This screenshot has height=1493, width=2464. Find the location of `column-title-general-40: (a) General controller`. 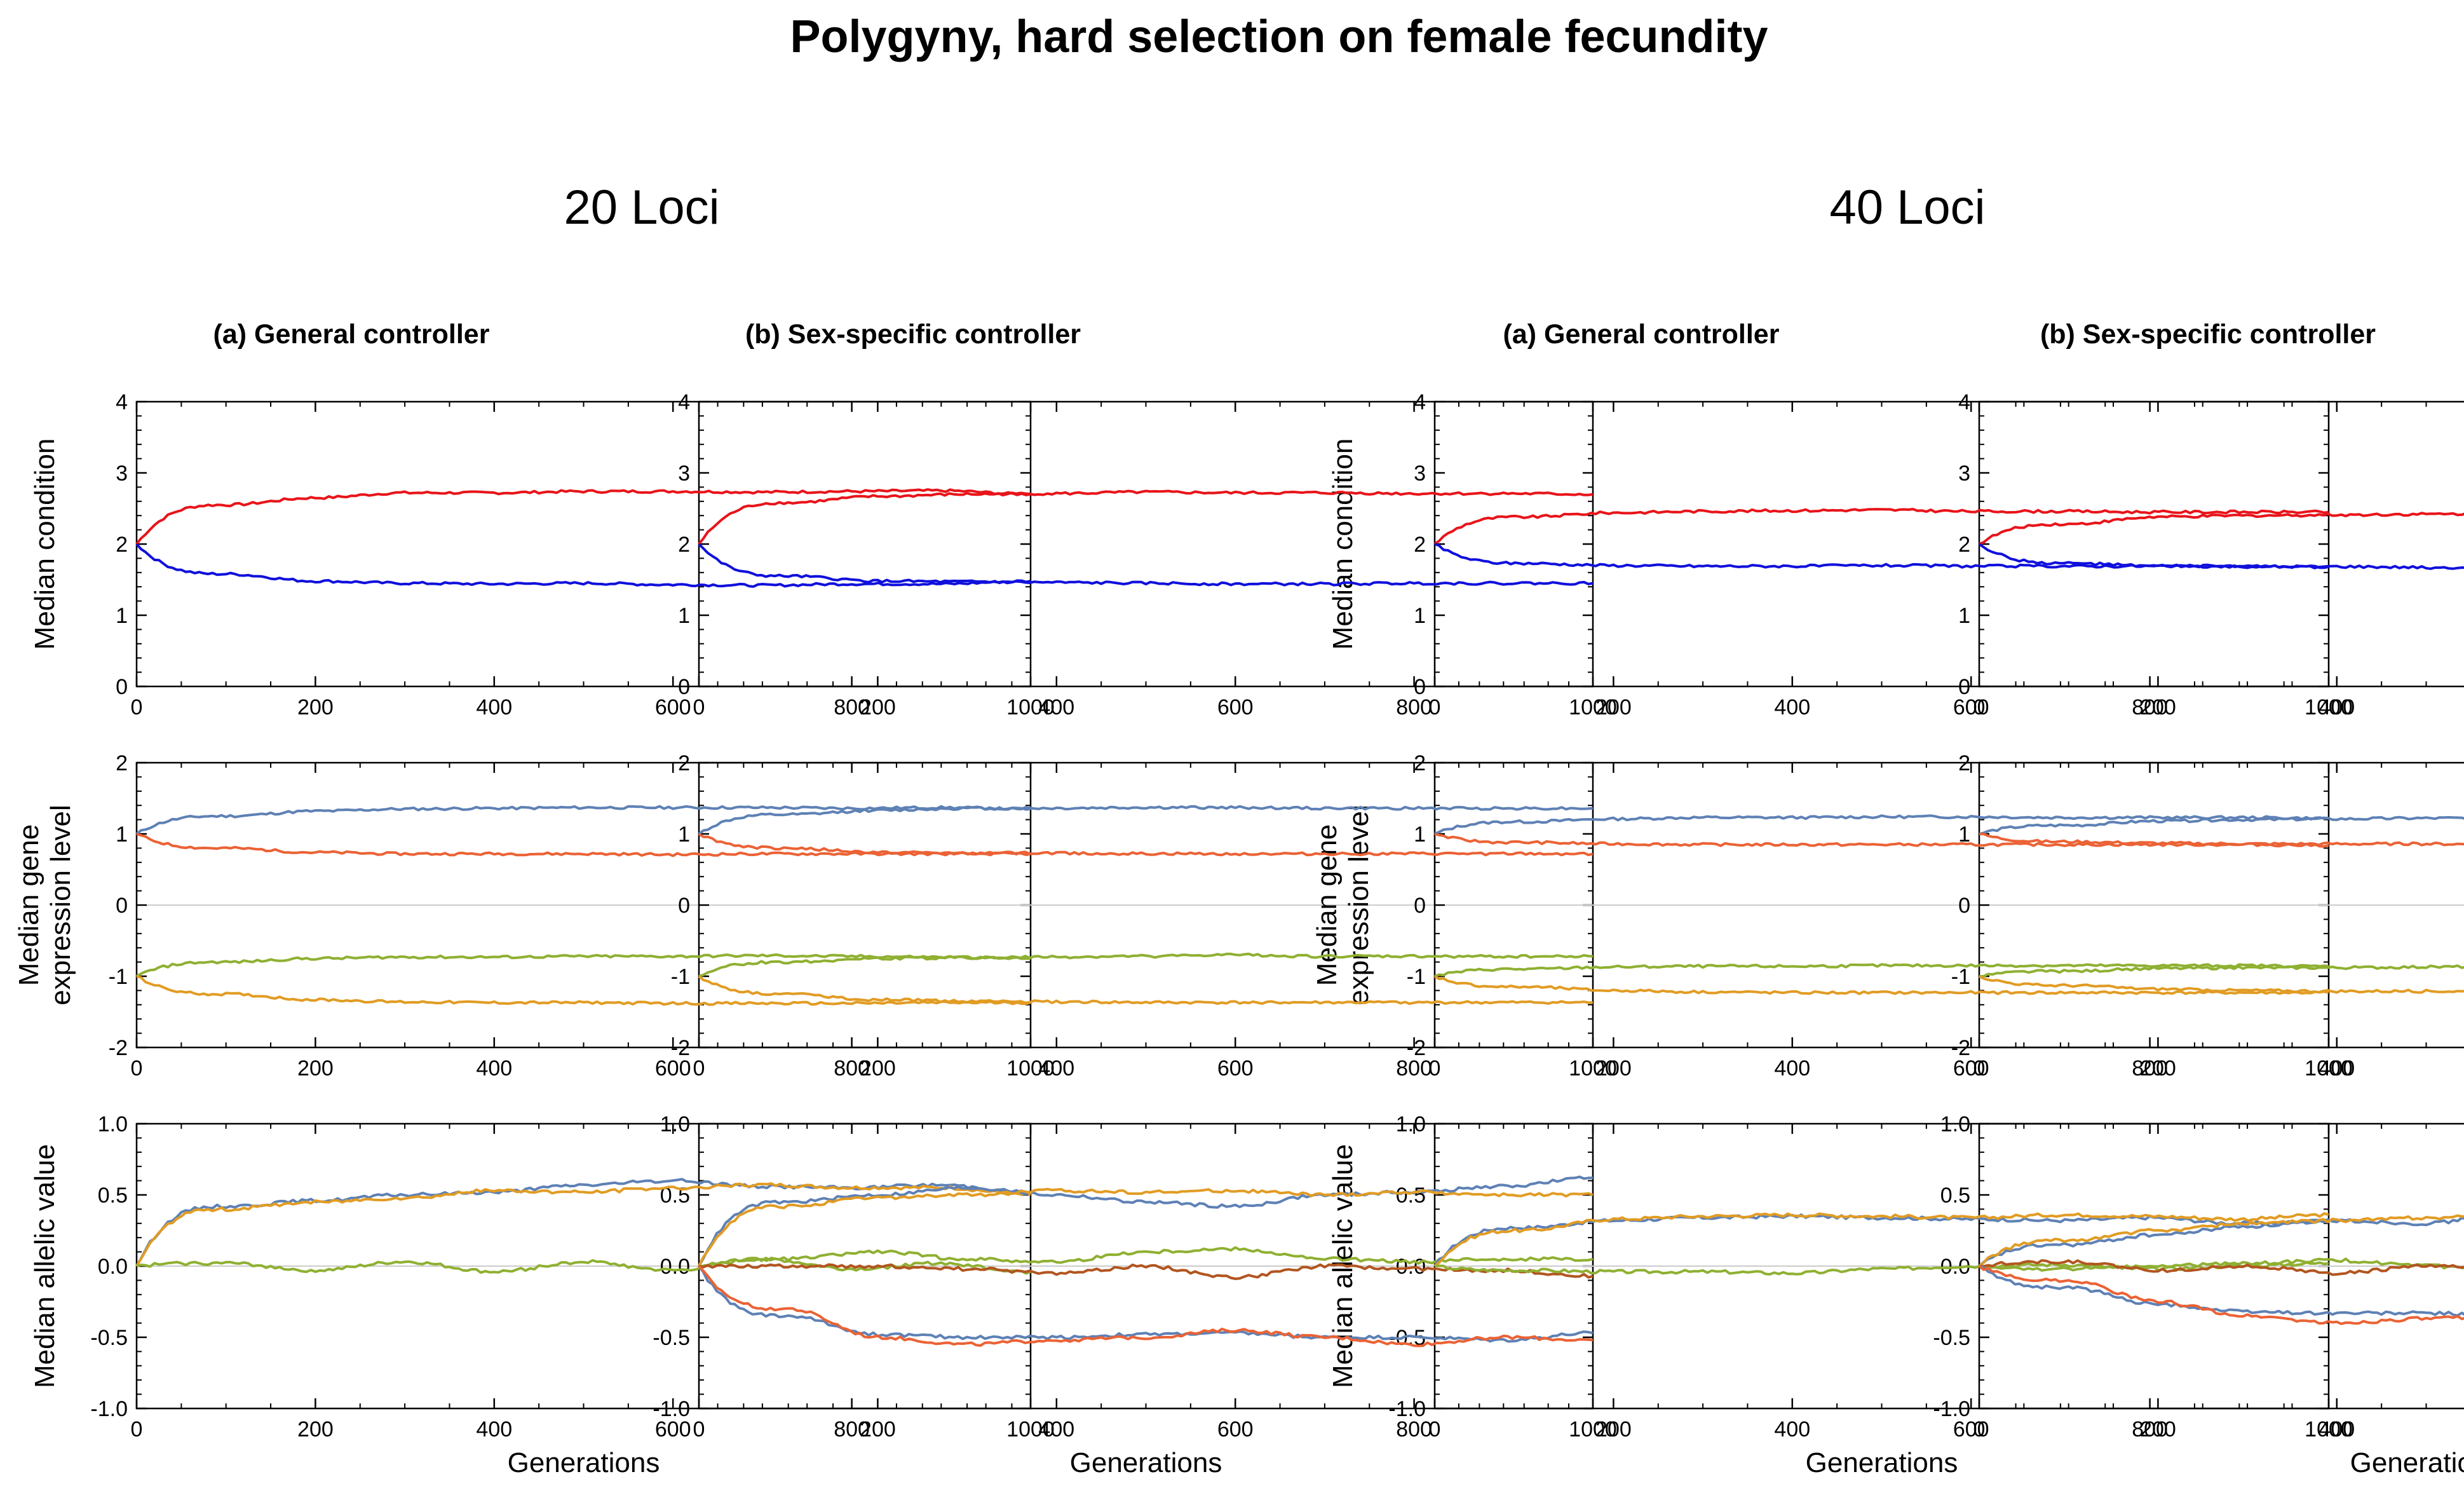

column-title-general-40: (a) General controller is located at coordinates (1642, 334).